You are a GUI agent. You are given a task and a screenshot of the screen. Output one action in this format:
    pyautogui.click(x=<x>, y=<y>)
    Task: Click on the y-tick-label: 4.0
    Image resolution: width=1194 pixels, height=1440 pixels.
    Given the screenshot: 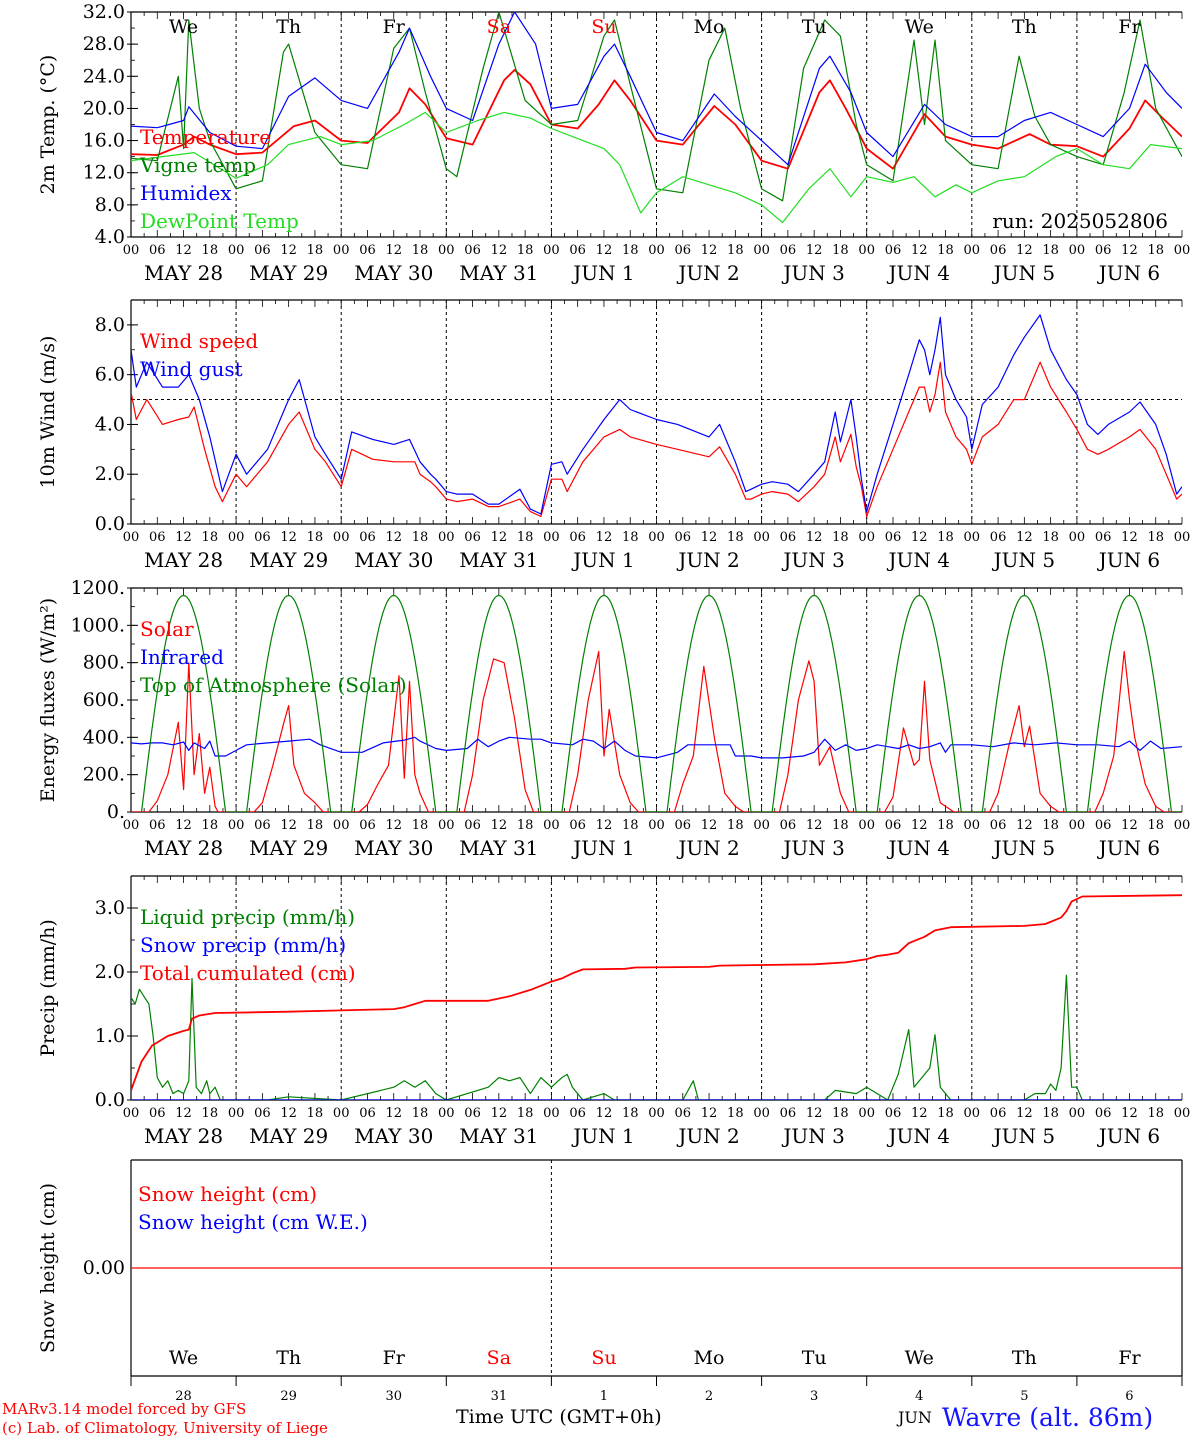 What is the action you would take?
    pyautogui.click(x=110, y=237)
    